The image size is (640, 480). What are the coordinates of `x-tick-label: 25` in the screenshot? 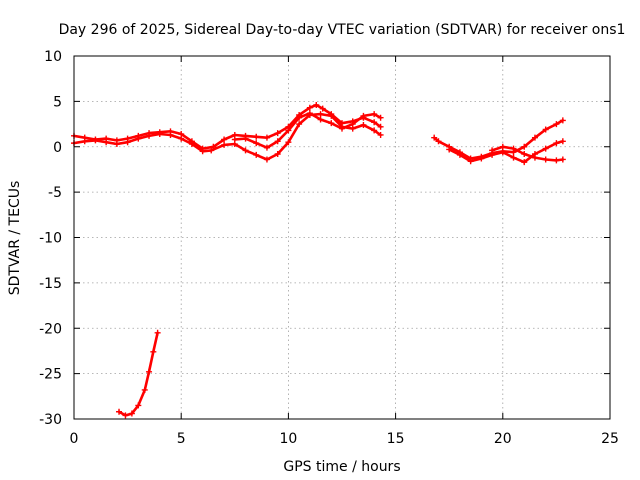 It's located at (610, 439).